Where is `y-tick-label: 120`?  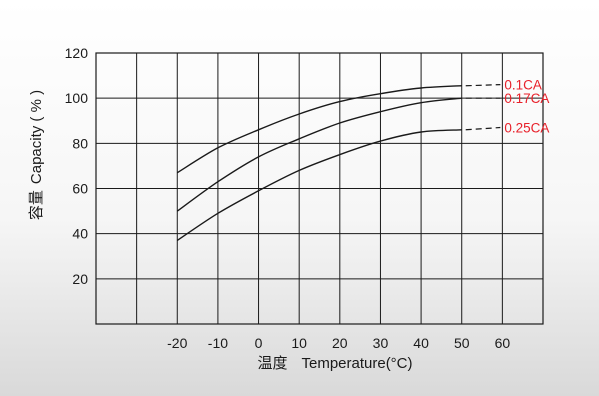 y-tick-label: 120 is located at coordinates (77, 53).